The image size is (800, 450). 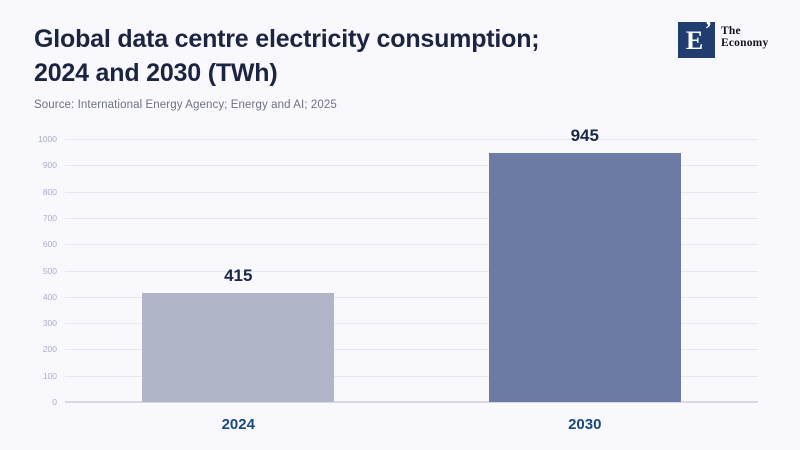 What do you see at coordinates (47, 139) in the screenshot?
I see `y-tick-label-1000: 1000` at bounding box center [47, 139].